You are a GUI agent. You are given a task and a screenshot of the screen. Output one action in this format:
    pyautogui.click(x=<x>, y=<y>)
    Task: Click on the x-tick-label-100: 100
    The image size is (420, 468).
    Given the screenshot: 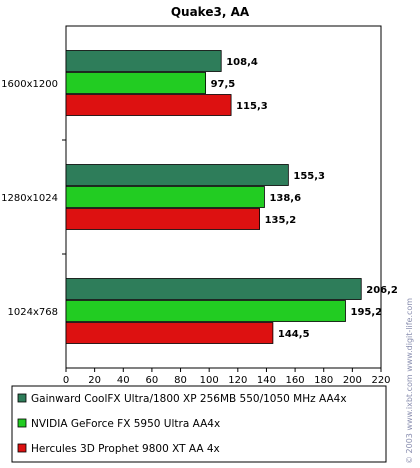 What is the action you would take?
    pyautogui.click(x=209, y=380)
    